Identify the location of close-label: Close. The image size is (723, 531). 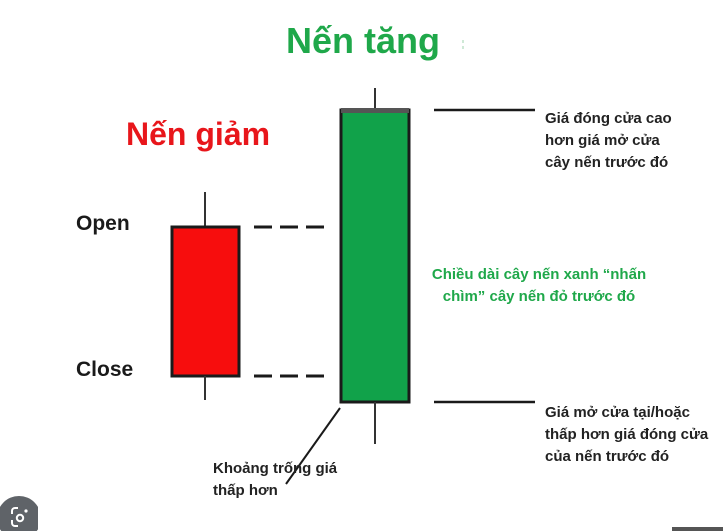
(105, 369).